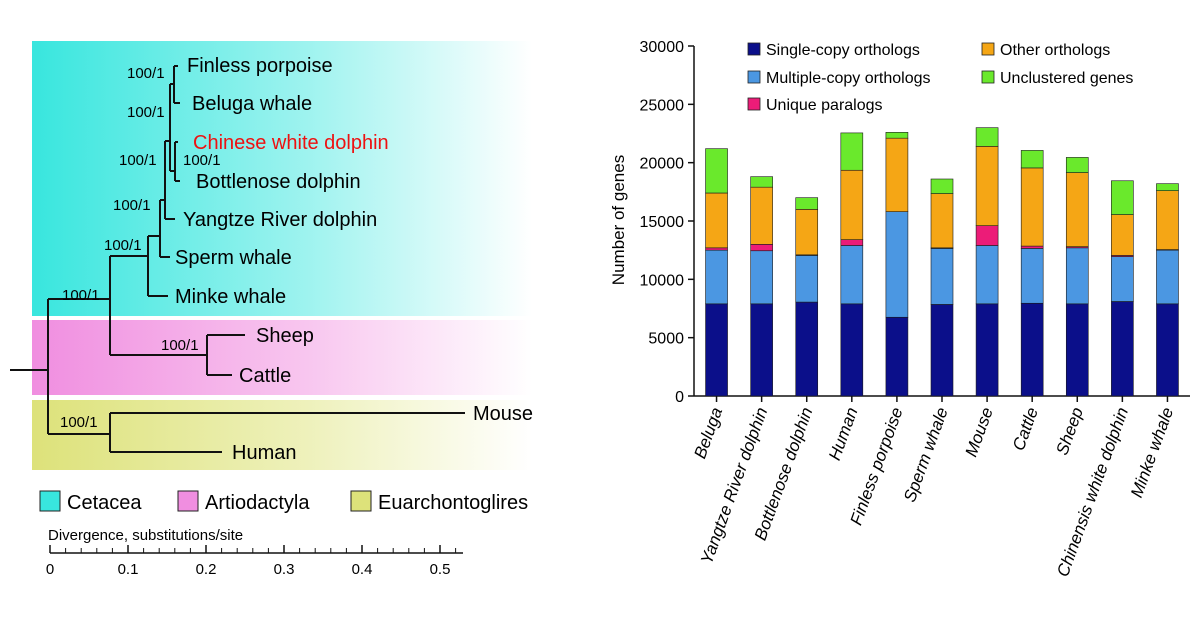 This screenshot has height=623, width=1200. What do you see at coordinates (132, 205) in the screenshot?
I see `support-odontoceti-partial: 100/1` at bounding box center [132, 205].